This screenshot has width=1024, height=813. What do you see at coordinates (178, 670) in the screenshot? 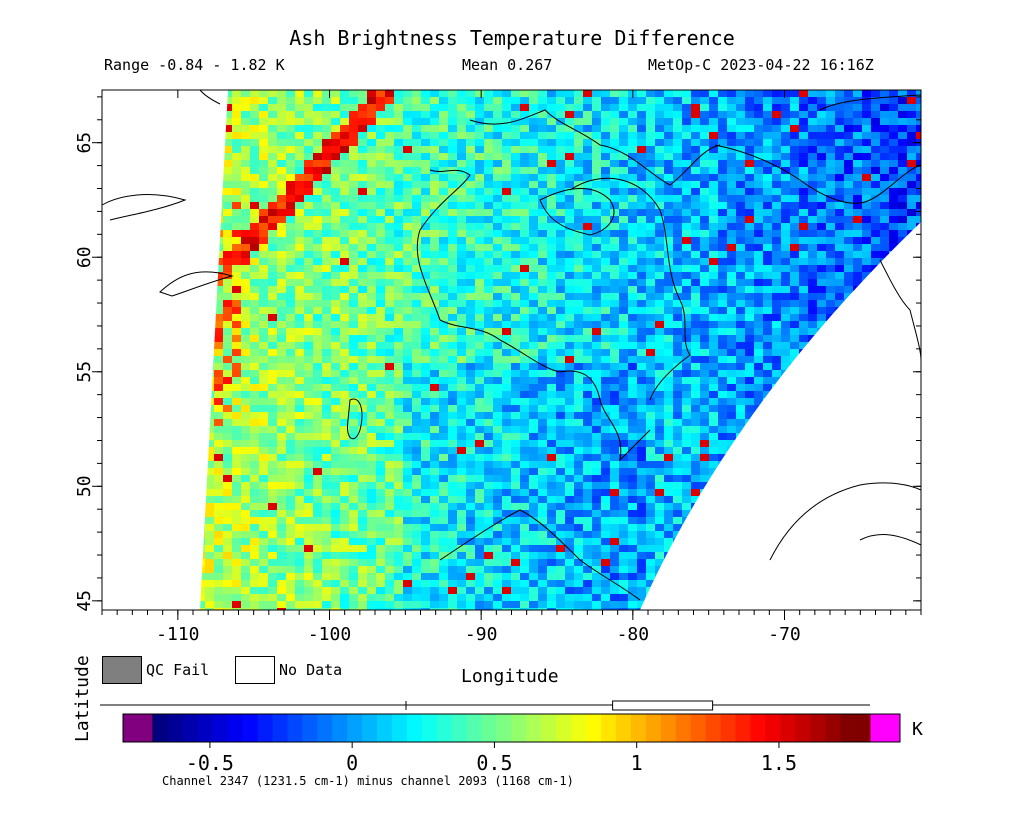
I see `qc-fail-label: QC Fail` at bounding box center [178, 670].